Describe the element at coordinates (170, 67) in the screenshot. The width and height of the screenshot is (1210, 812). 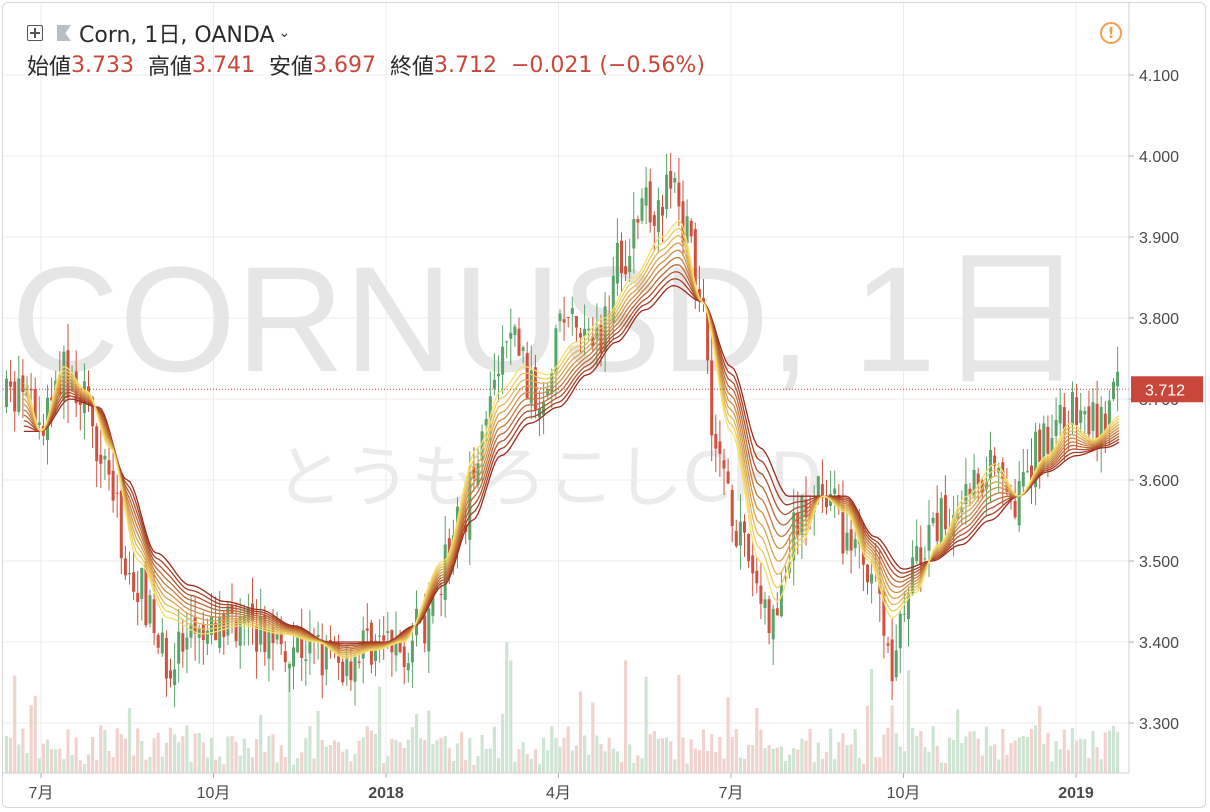
I see `high-label: 高値` at that location.